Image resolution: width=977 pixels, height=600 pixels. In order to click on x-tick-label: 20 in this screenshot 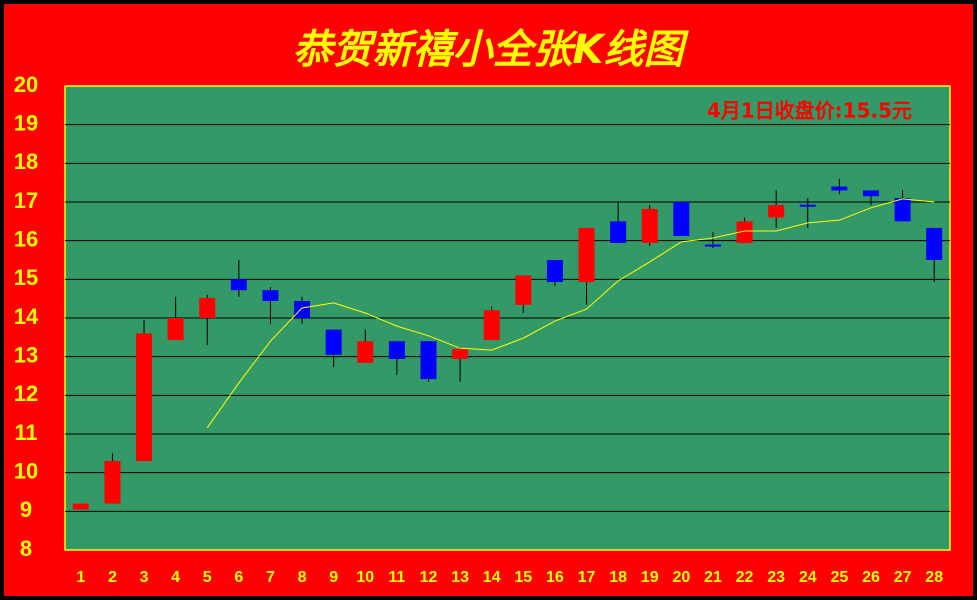, I will do `click(681, 577)`.